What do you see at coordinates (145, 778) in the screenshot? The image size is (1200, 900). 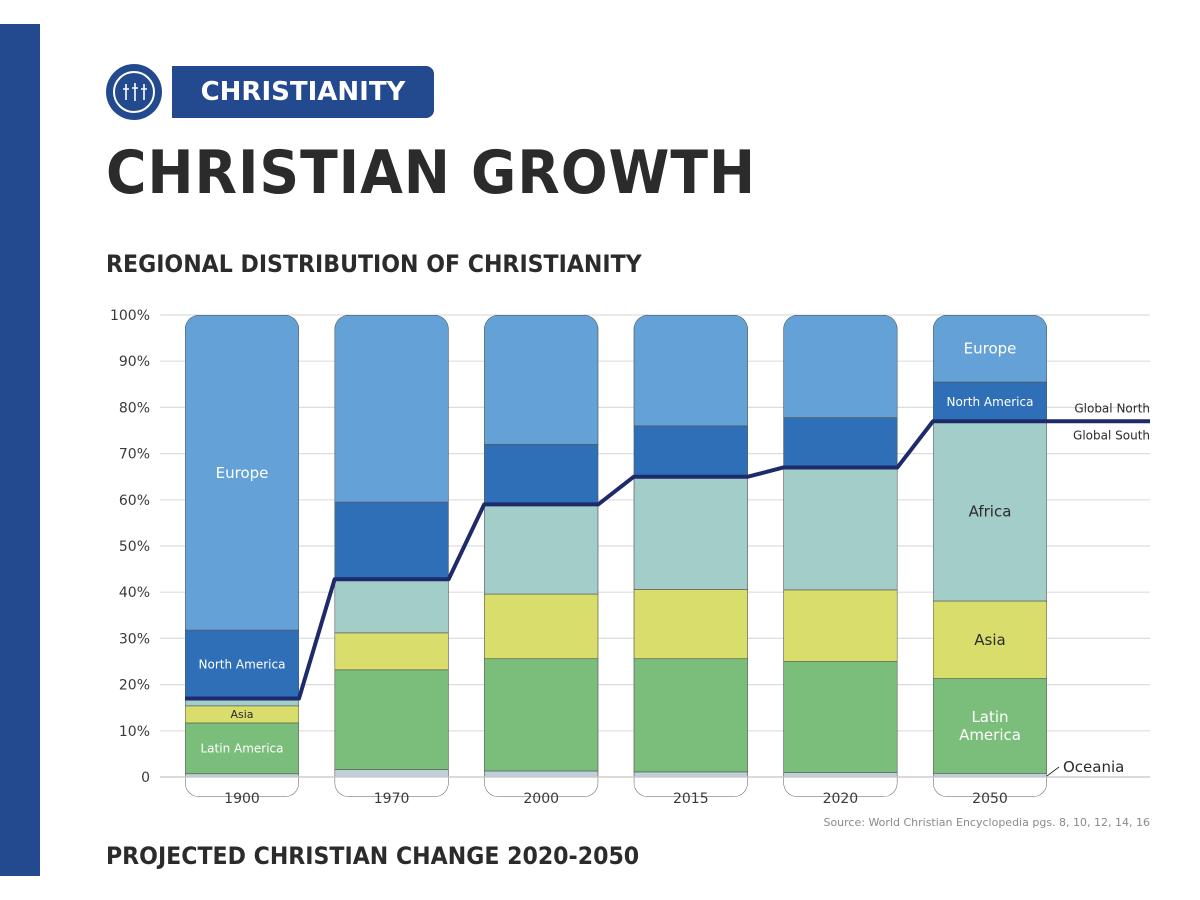 I see `y-tick-label: 0` at bounding box center [145, 778].